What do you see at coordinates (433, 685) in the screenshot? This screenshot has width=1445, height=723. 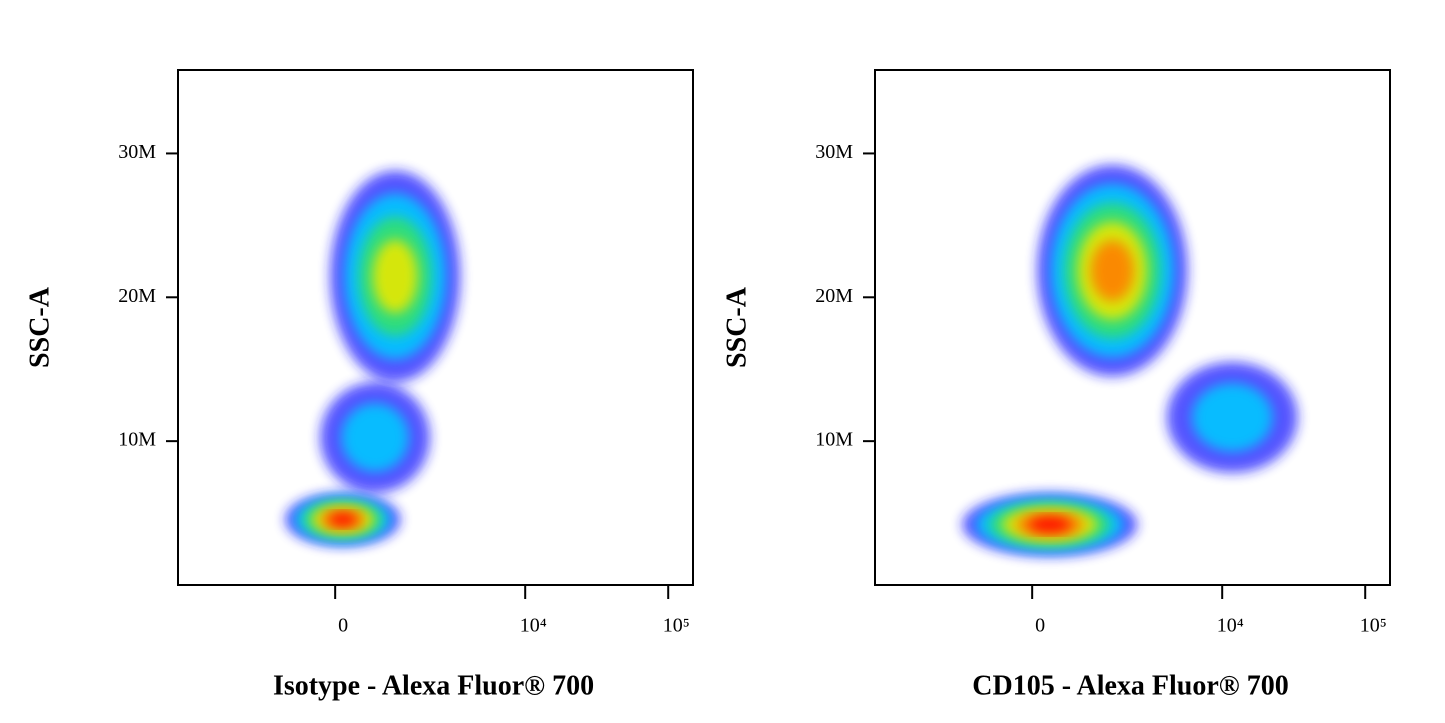 I see `x-axis-title: Isotype - Alexa Fluor® 700` at bounding box center [433, 685].